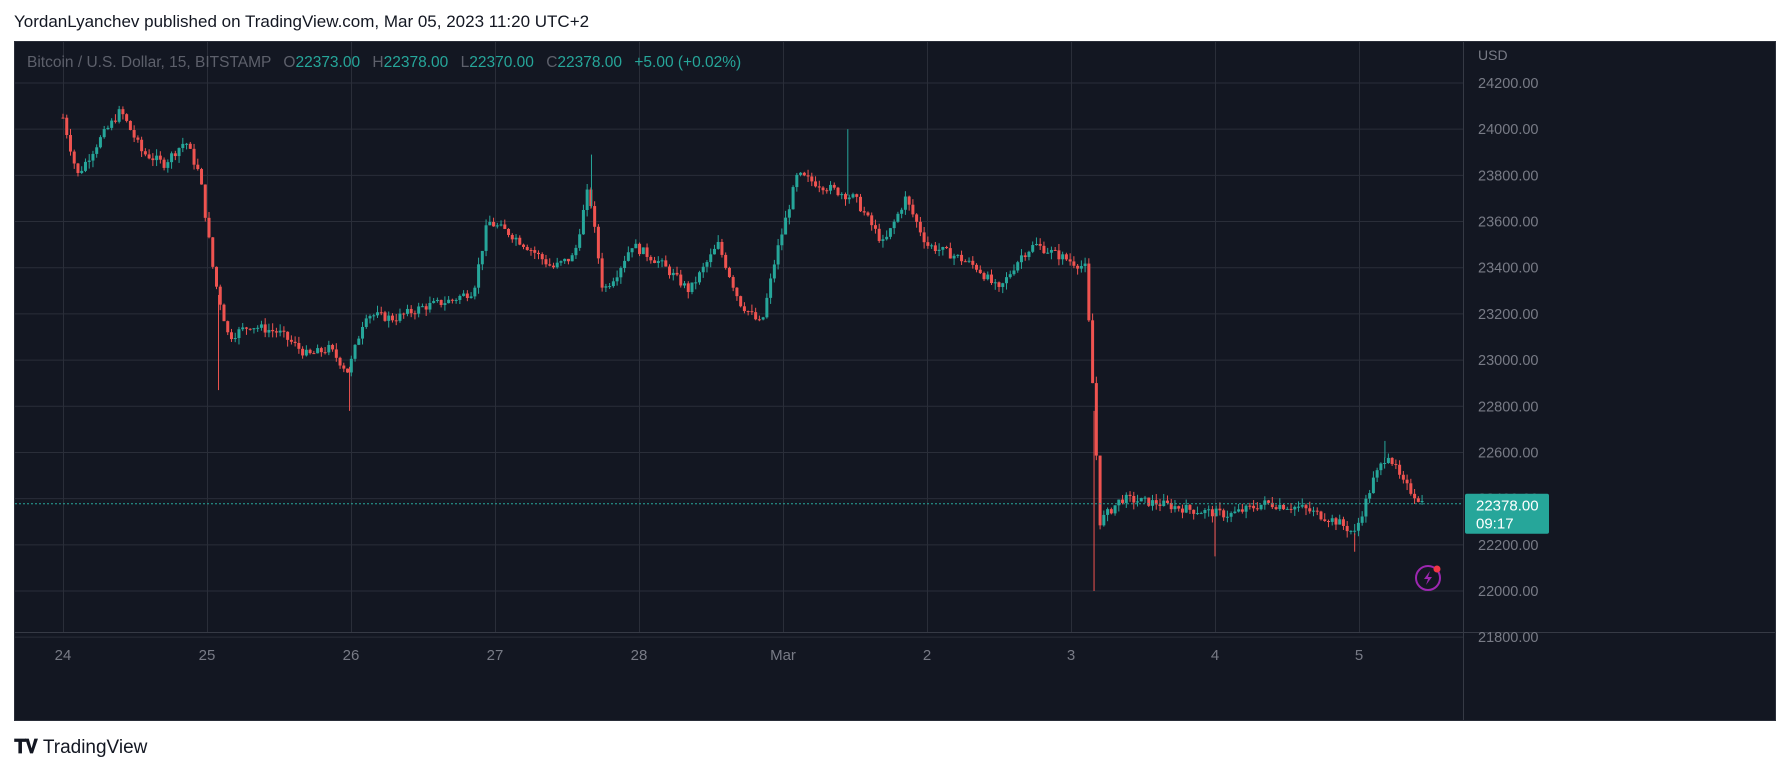 The height and width of the screenshot is (774, 1791). What do you see at coordinates (1507, 513) in the screenshot?
I see `last-price-box` at bounding box center [1507, 513].